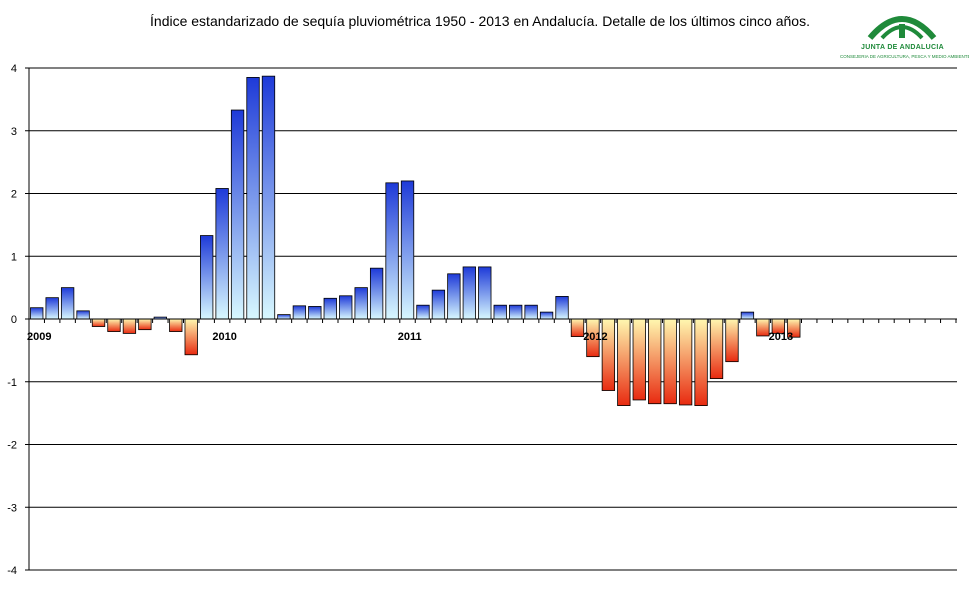 This screenshot has height=592, width=969. I want to click on year-label: 2013, so click(781, 337).